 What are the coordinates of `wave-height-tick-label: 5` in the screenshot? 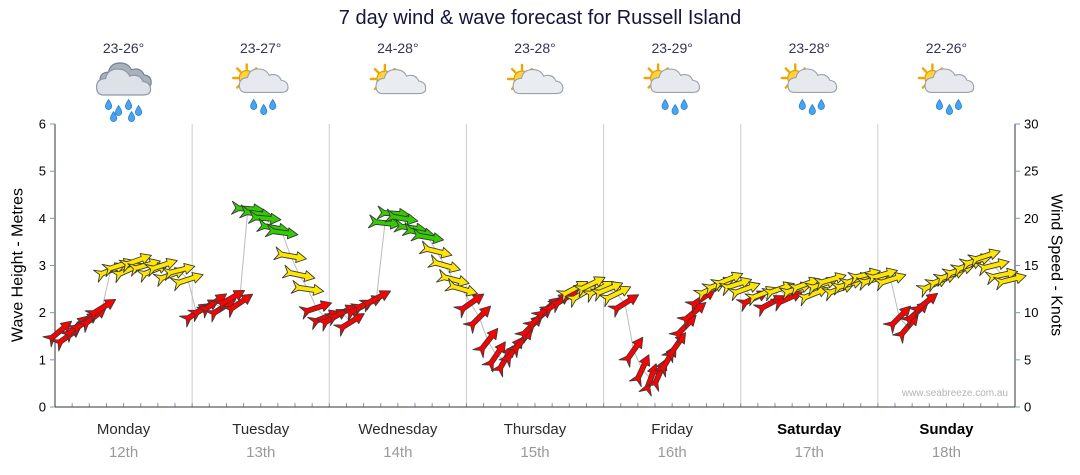 It's located at (42, 171).